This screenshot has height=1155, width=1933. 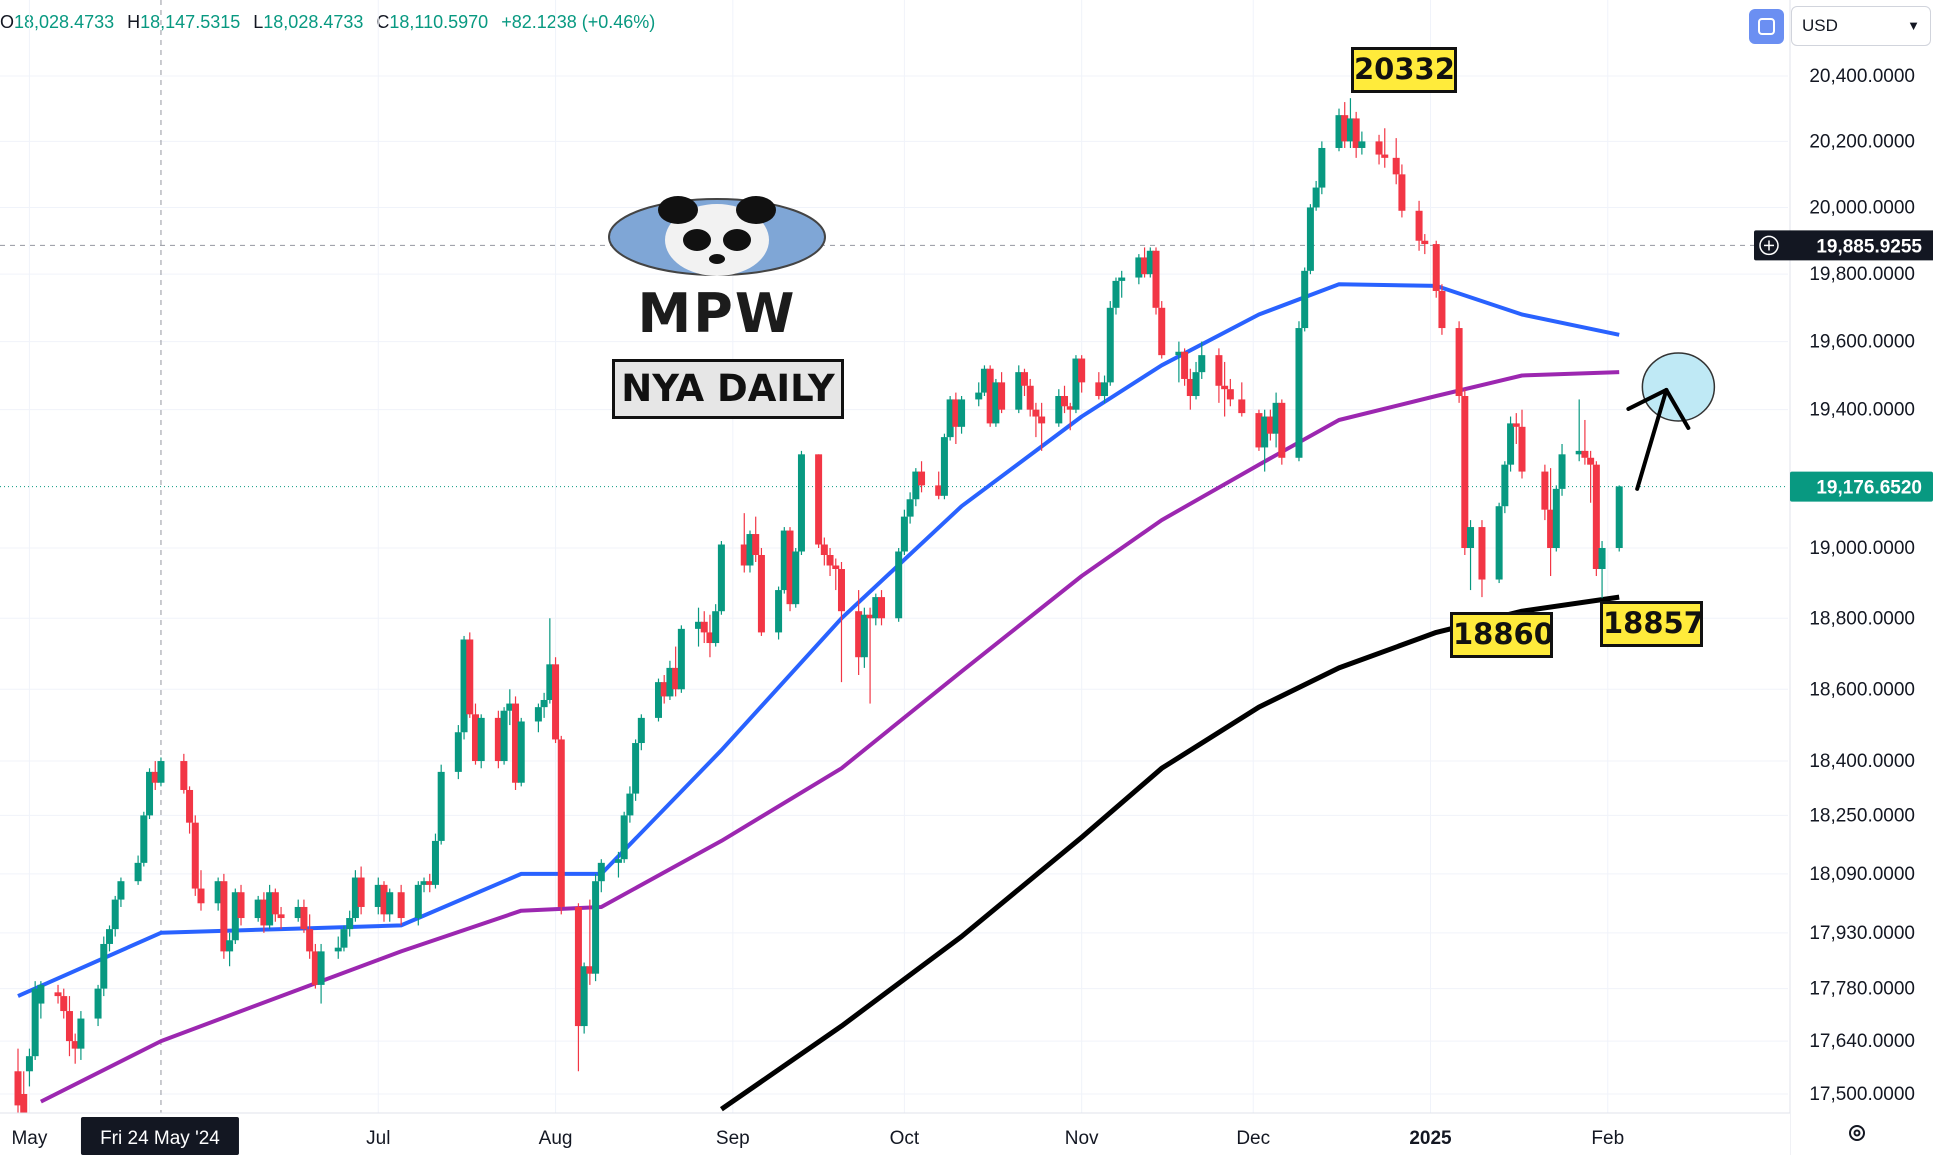 What do you see at coordinates (717, 313) in the screenshot?
I see `logo-text: MPW` at bounding box center [717, 313].